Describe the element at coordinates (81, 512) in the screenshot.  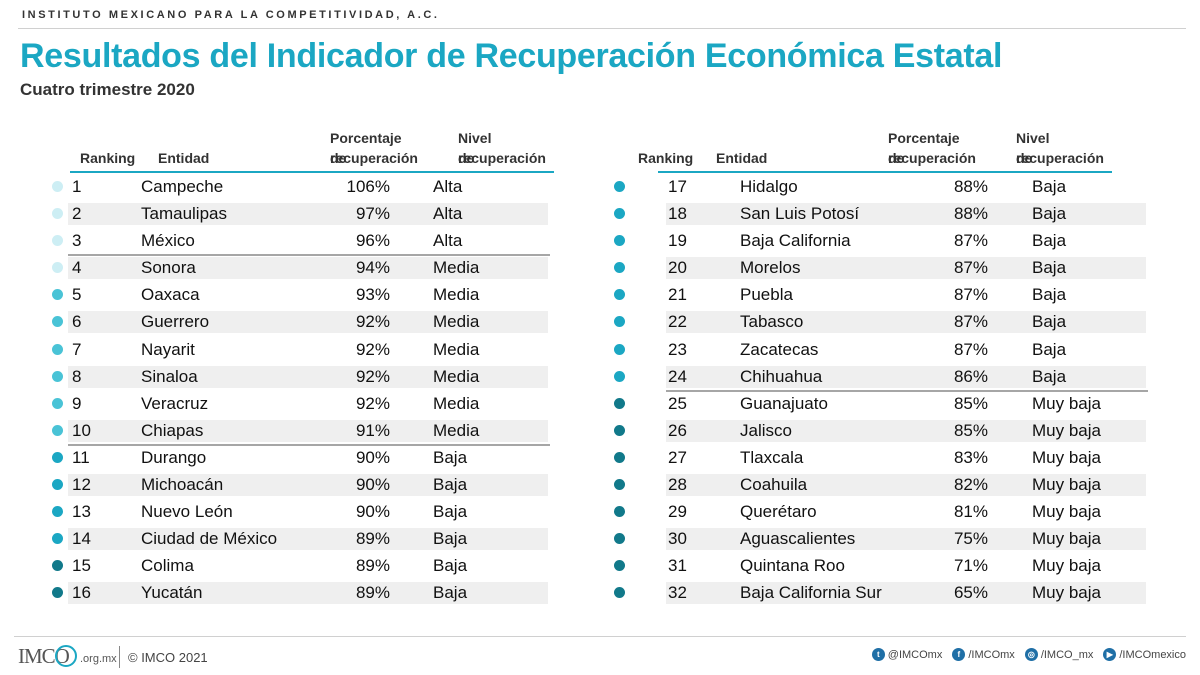
I see `rank-cell: 13` at that location.